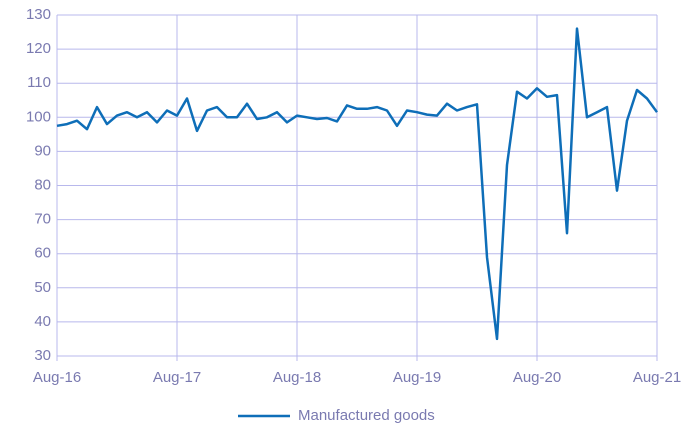  What do you see at coordinates (57, 377) in the screenshot?
I see `x-tick-label: Aug-16` at bounding box center [57, 377].